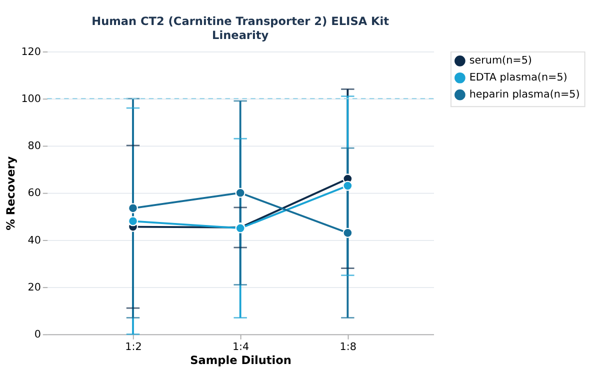  What do you see at coordinates (34, 240) in the screenshot?
I see `y-tick-label: 40` at bounding box center [34, 240].